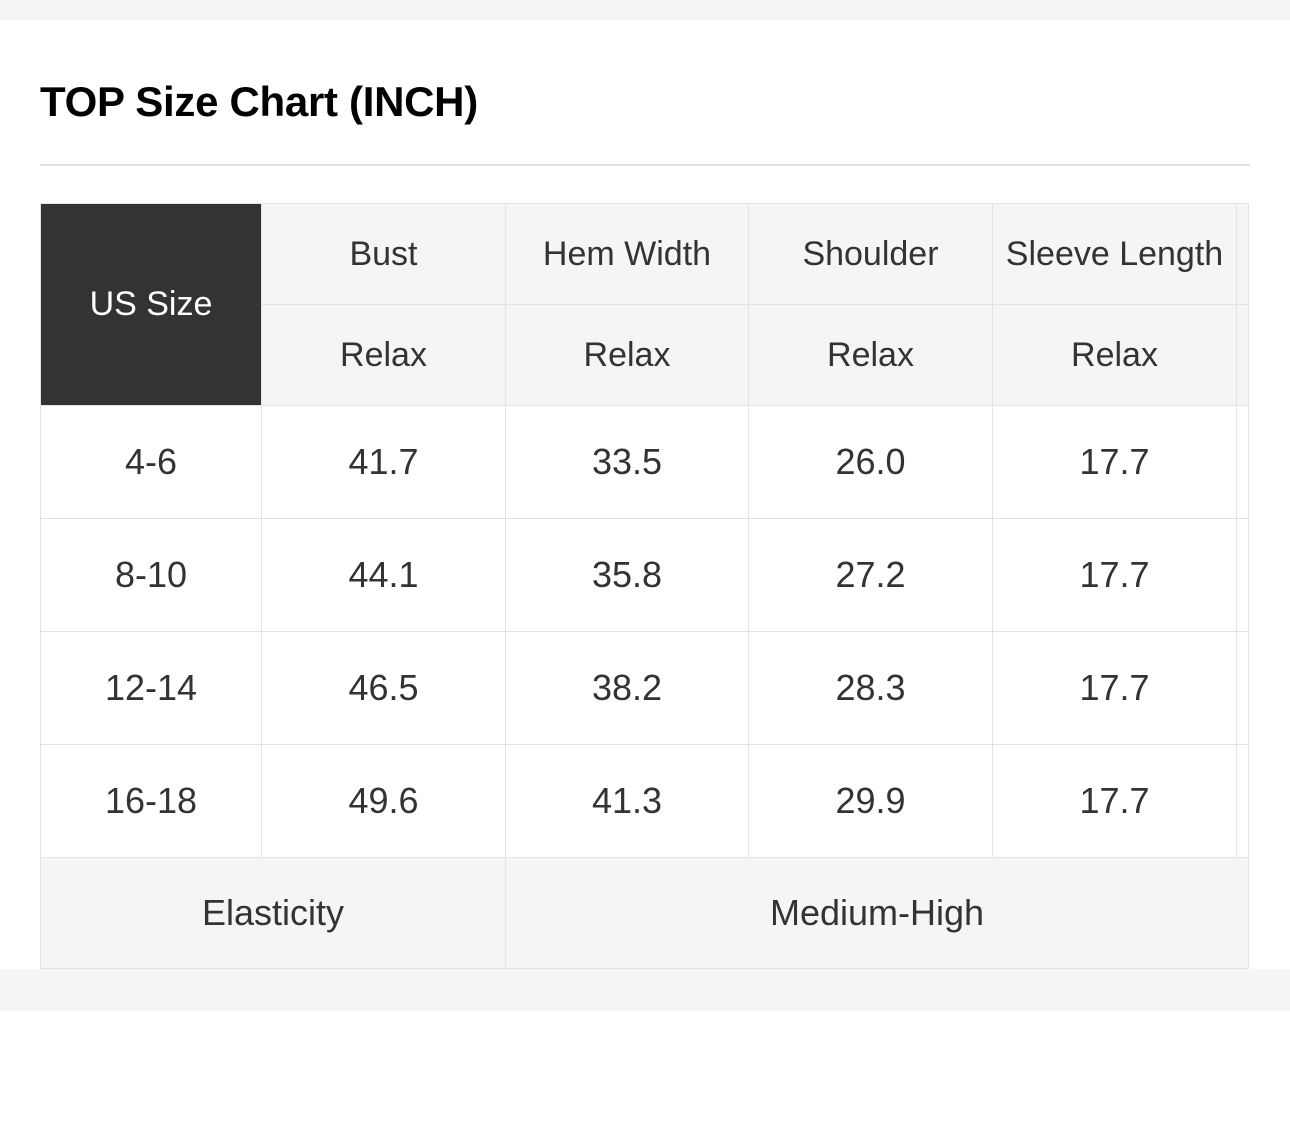 The width and height of the screenshot is (1290, 1133). What do you see at coordinates (151, 462) in the screenshot?
I see `cell-size: 4-6` at bounding box center [151, 462].